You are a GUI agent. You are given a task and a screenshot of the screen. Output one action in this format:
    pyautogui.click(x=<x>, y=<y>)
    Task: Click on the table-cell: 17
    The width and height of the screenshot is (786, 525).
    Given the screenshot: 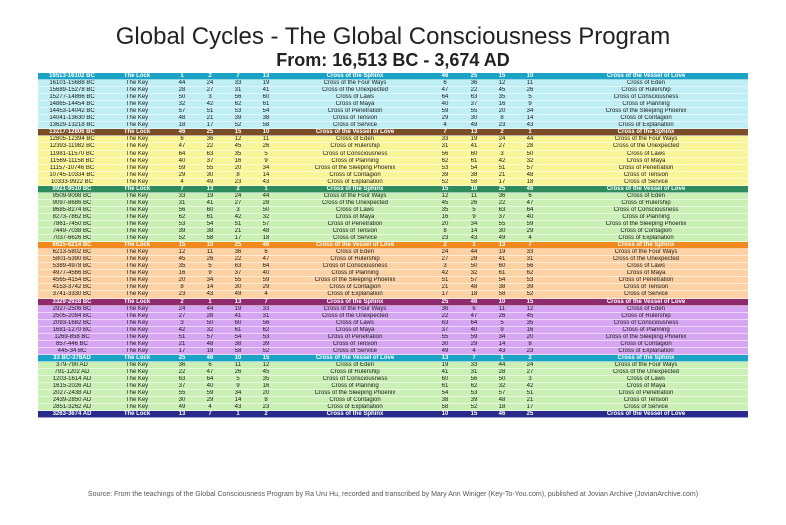 What is the action you would take?
    pyautogui.click(x=238, y=238)
    